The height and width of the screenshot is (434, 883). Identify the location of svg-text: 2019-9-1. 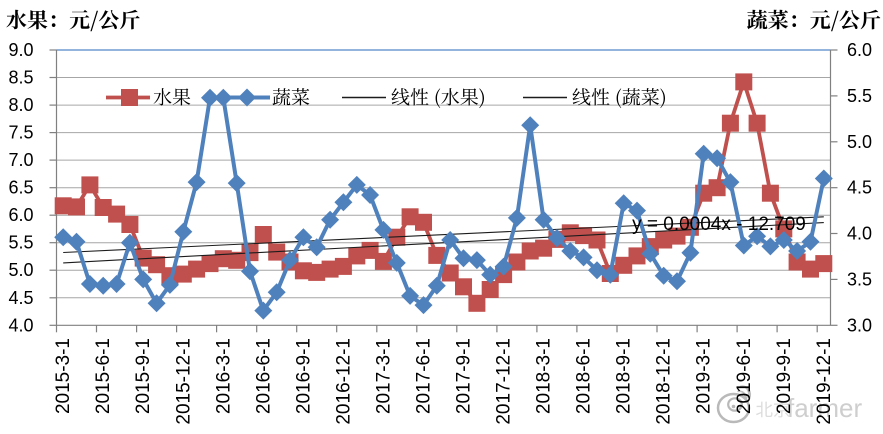
(784, 376).